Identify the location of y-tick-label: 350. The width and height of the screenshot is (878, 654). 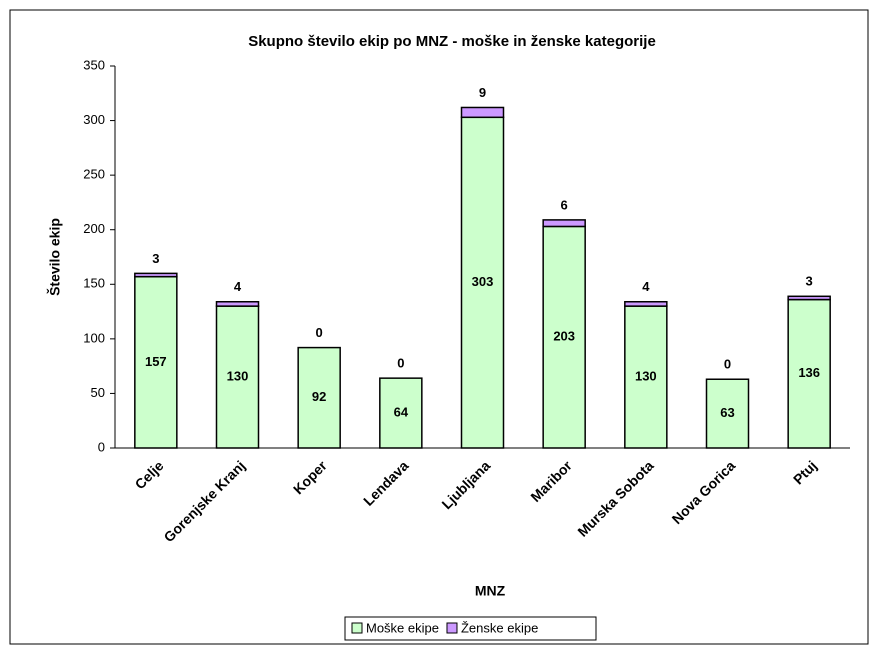
(94, 64).